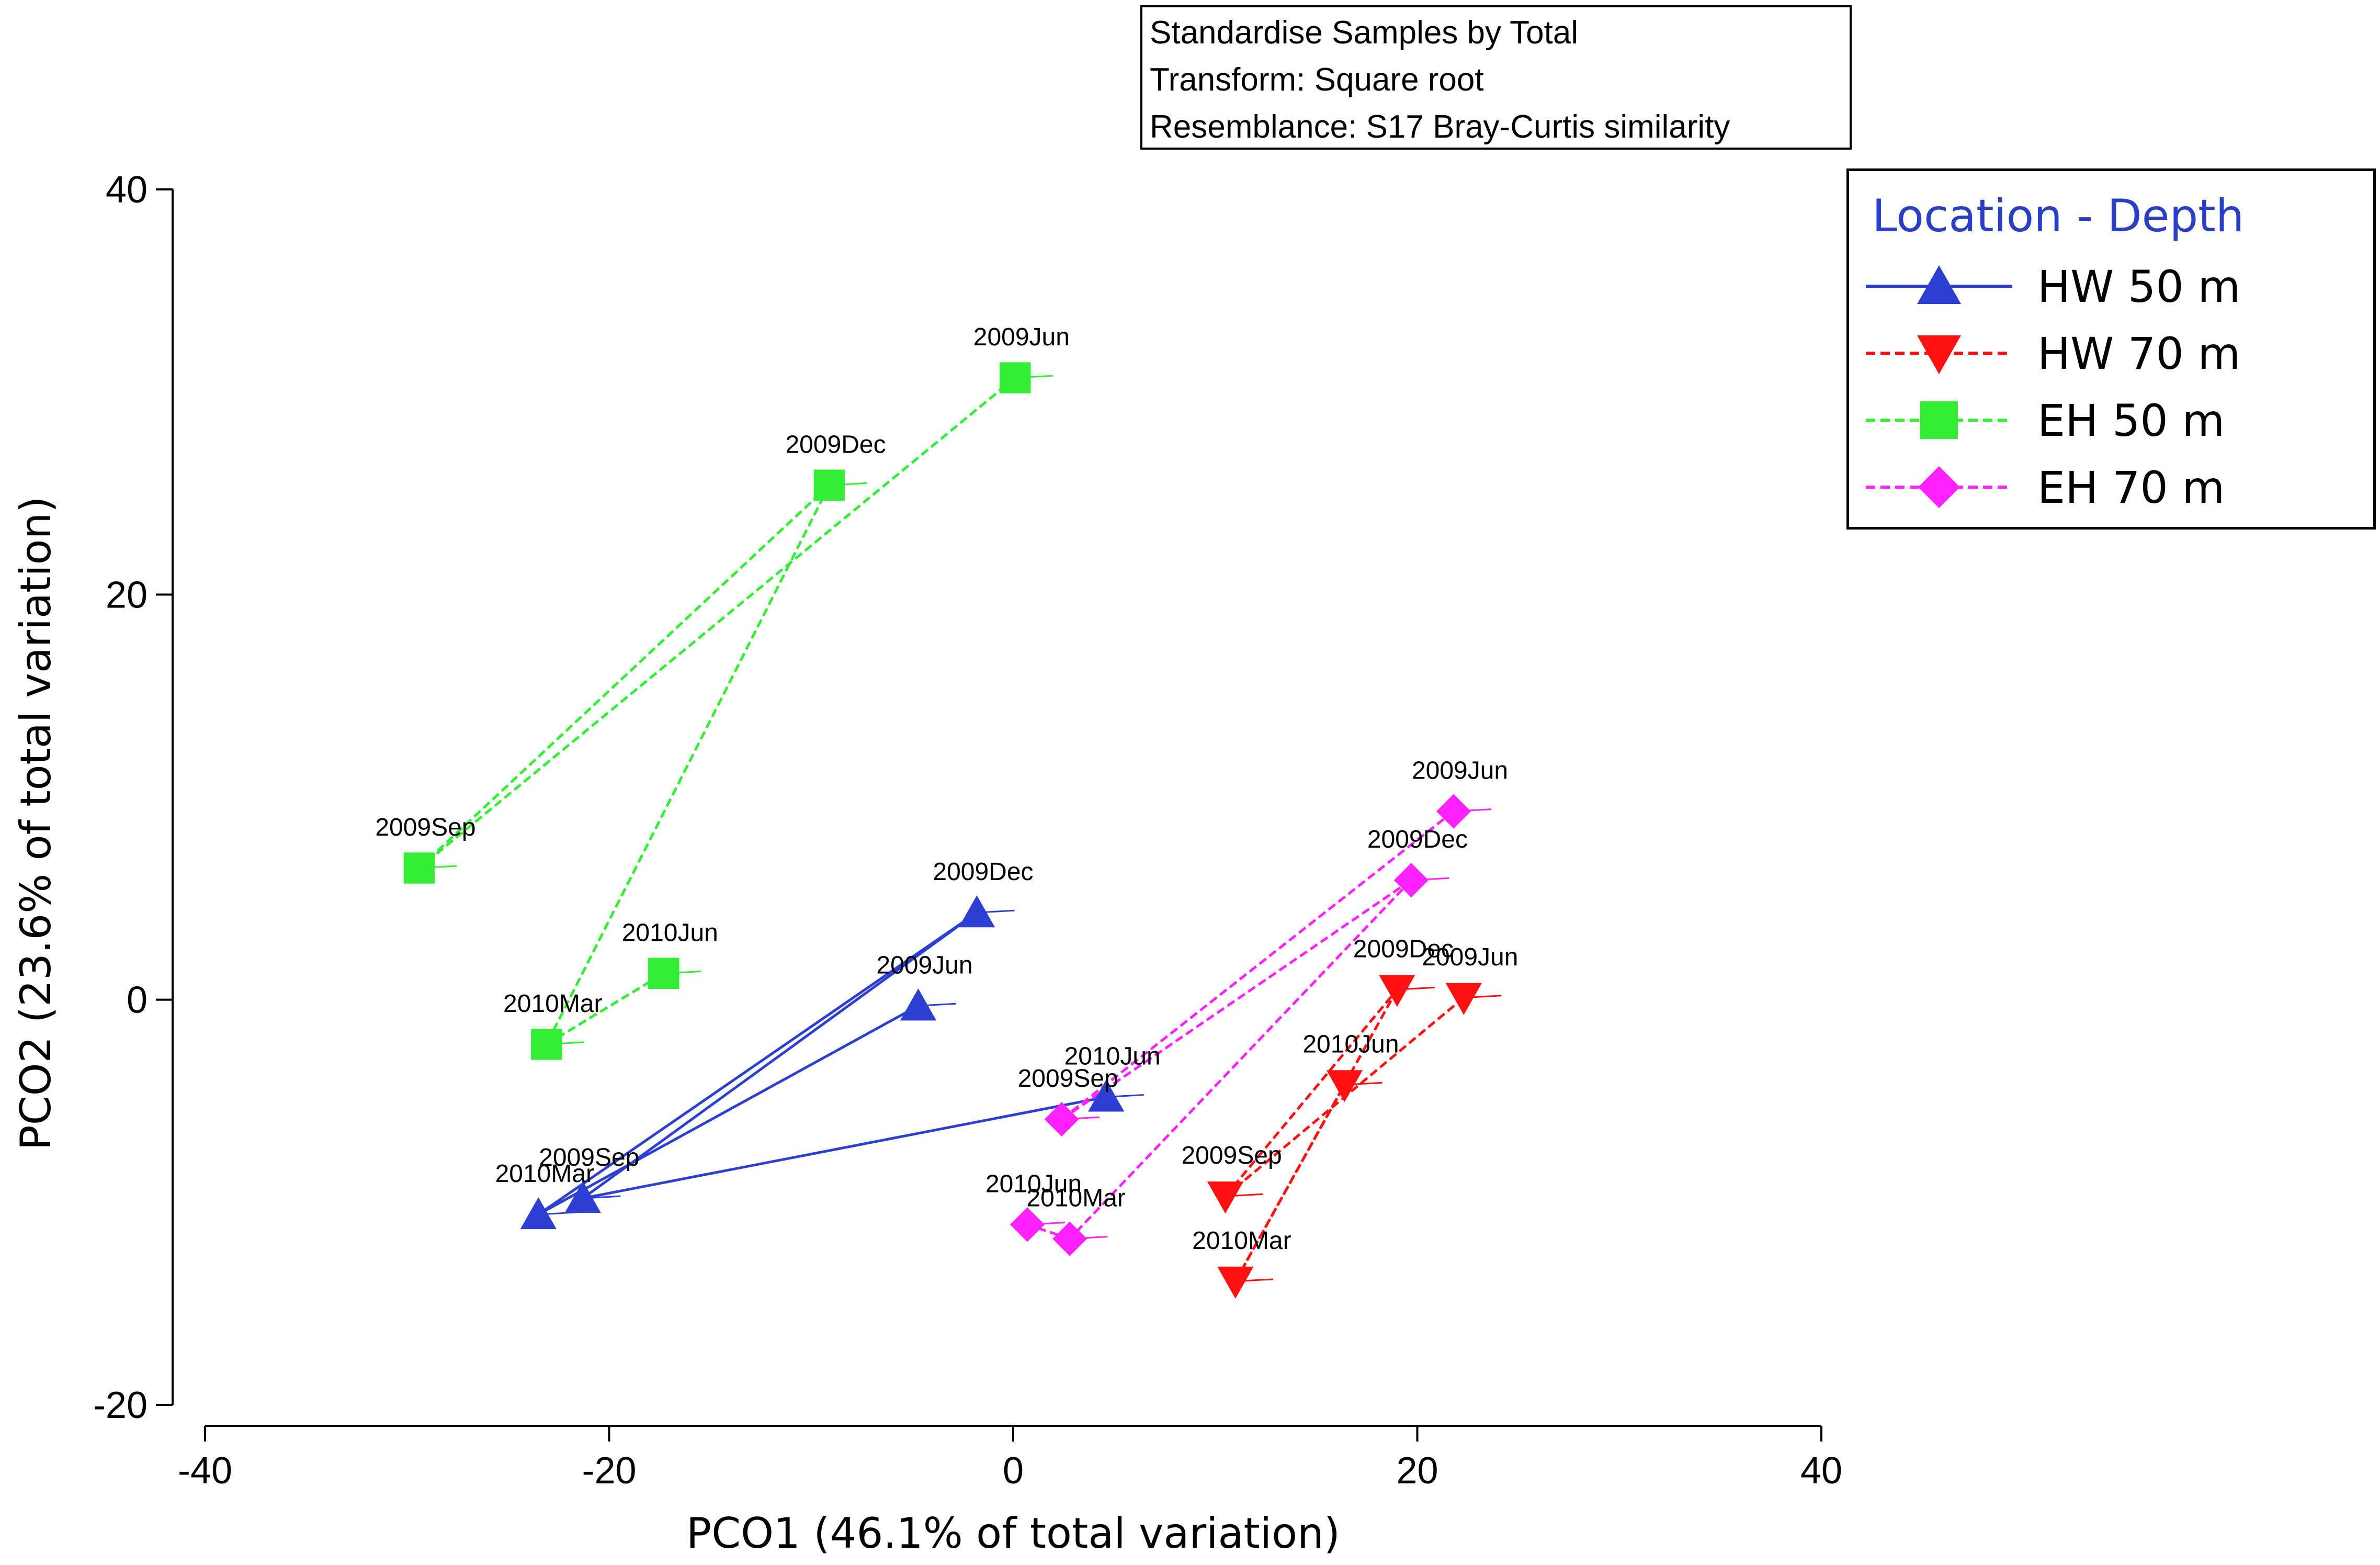  Describe the element at coordinates (1460, 771) in the screenshot. I see `point-label-eh-70-m-2009jun: 2009Jun` at that location.